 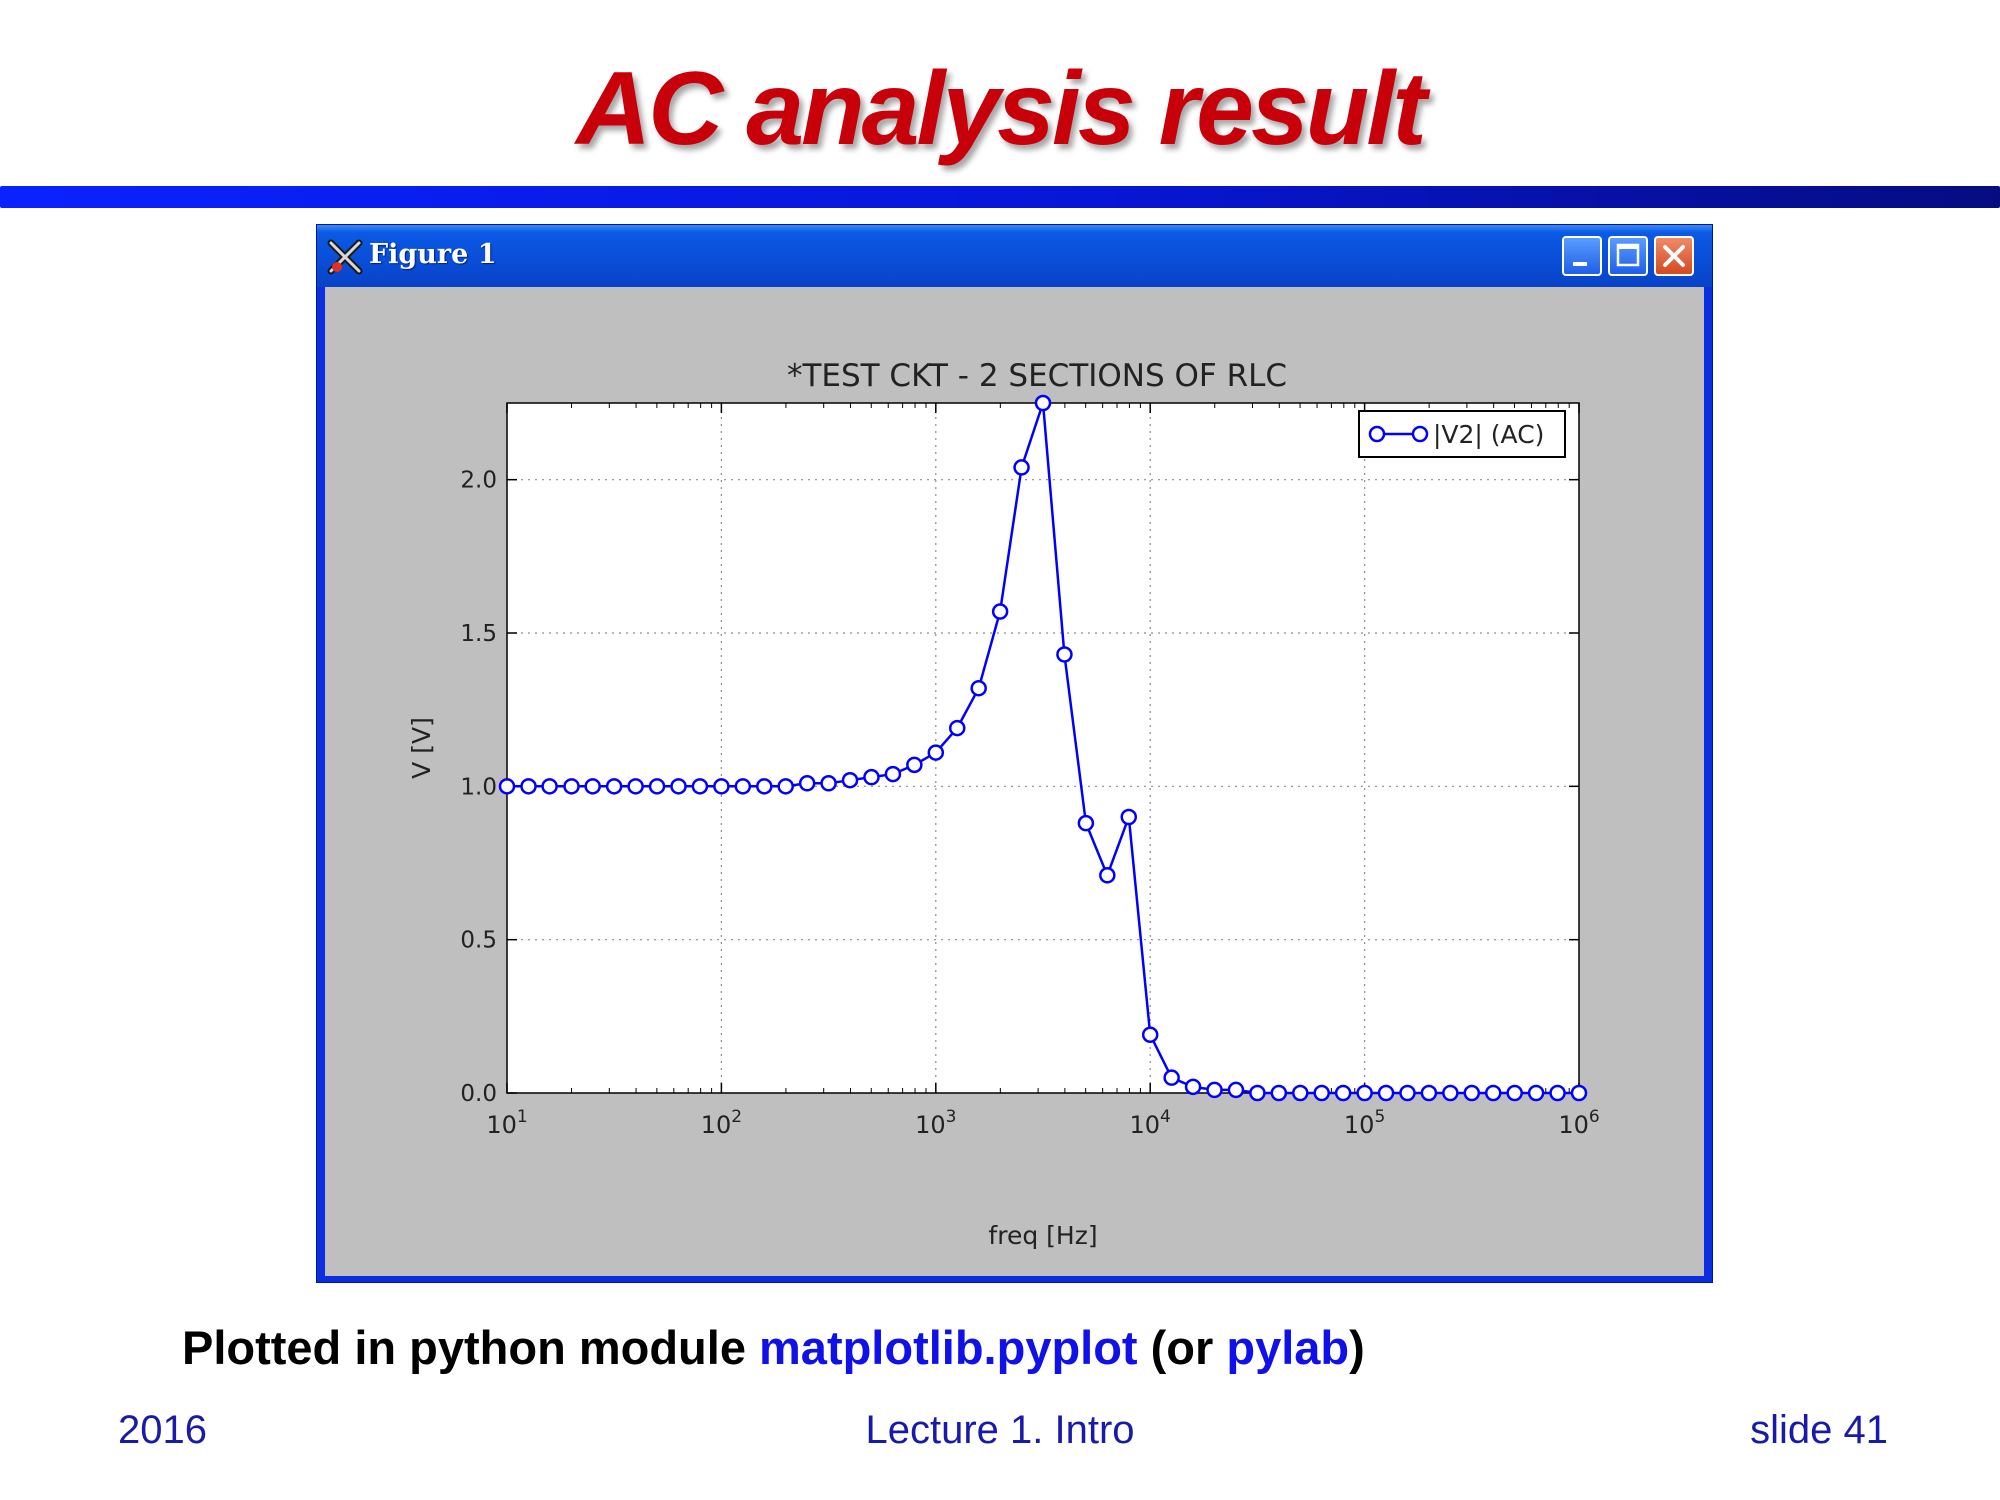 I want to click on caption-module: matplotlib.pyplot, so click(x=948, y=1347).